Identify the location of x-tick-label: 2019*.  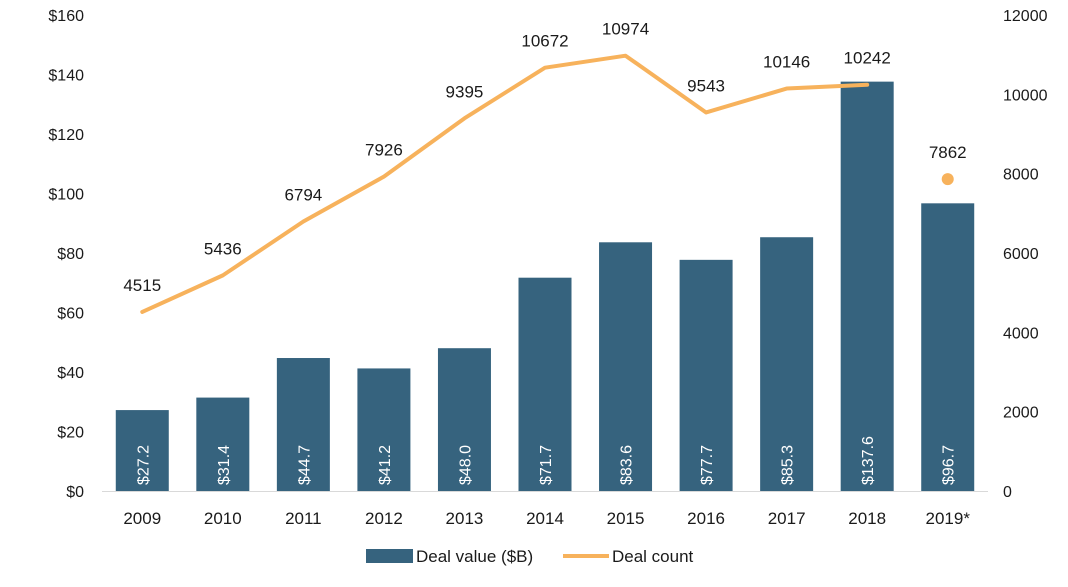
(948, 518).